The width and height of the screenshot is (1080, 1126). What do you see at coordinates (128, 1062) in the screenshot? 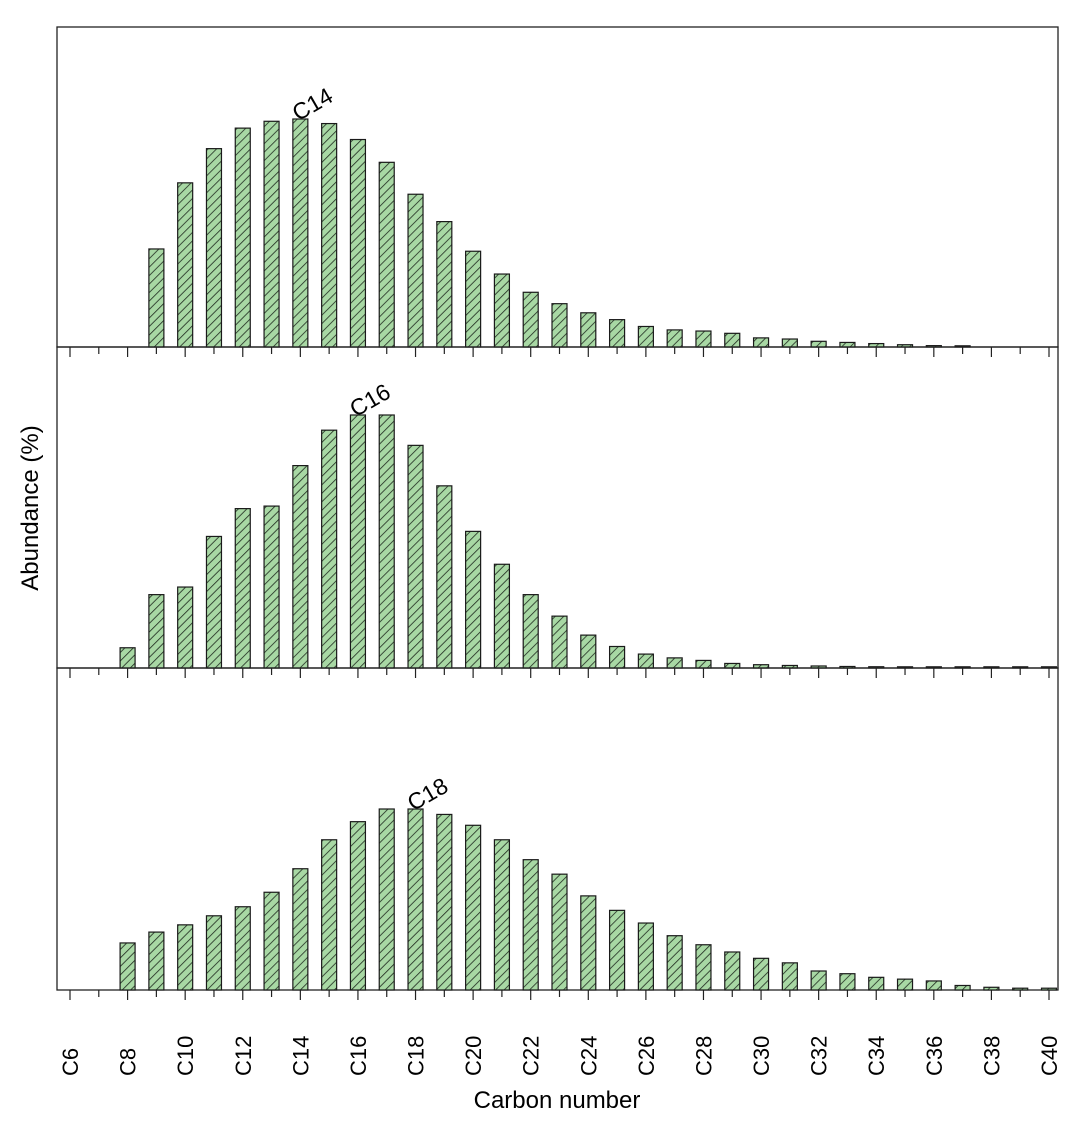
I see `x-tick-label-C8: C8` at bounding box center [128, 1062].